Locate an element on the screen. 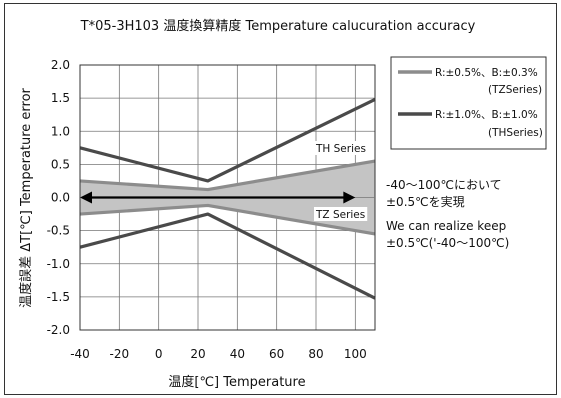 Image resolution: width=561 pixels, height=398 pixels. note-en-line1: We can realize keep is located at coordinates (446, 226).